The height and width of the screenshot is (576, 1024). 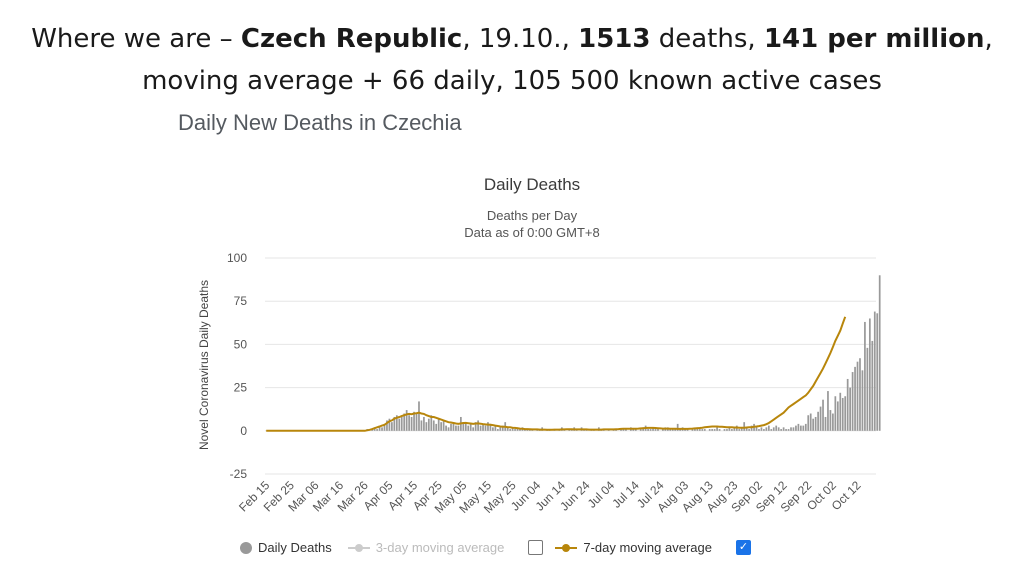 I want to click on legend-label-daily-deaths: Daily Deaths, so click(x=295, y=547).